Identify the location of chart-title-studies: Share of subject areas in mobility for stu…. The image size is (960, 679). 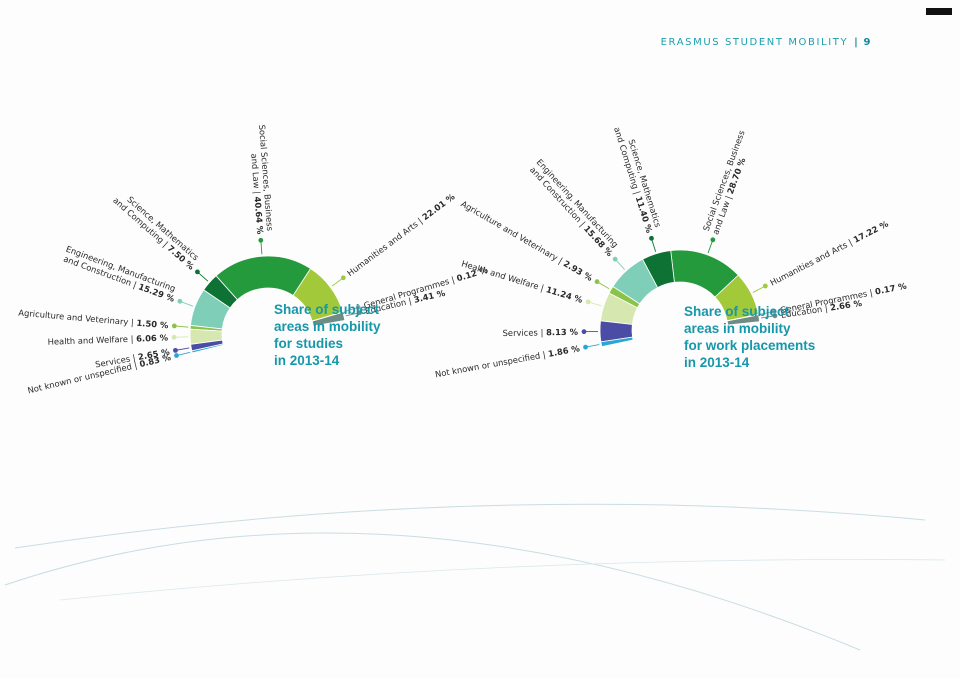
(327, 335).